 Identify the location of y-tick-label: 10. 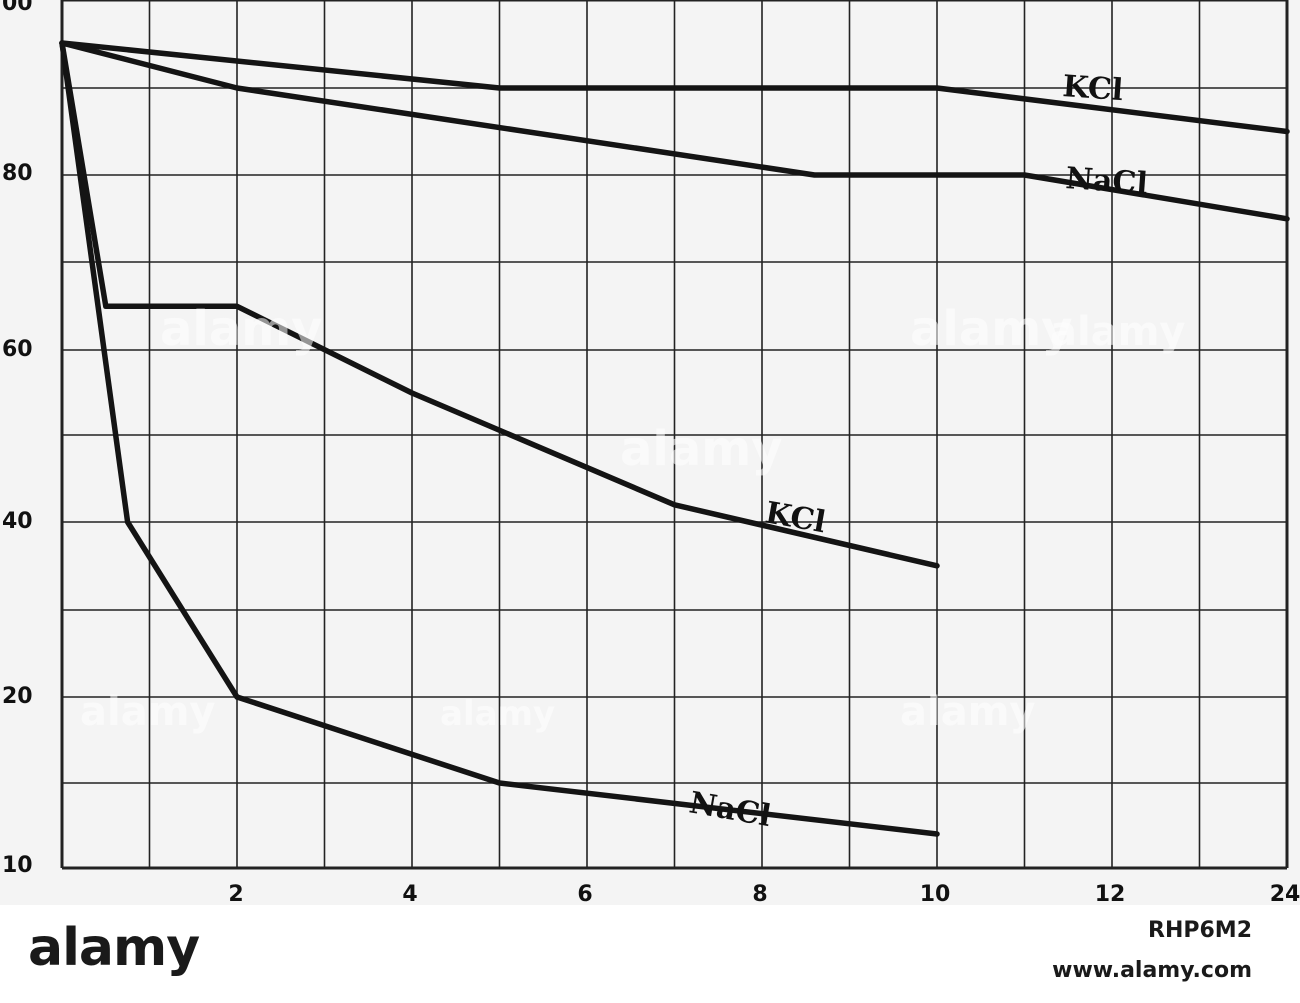
(17, 865).